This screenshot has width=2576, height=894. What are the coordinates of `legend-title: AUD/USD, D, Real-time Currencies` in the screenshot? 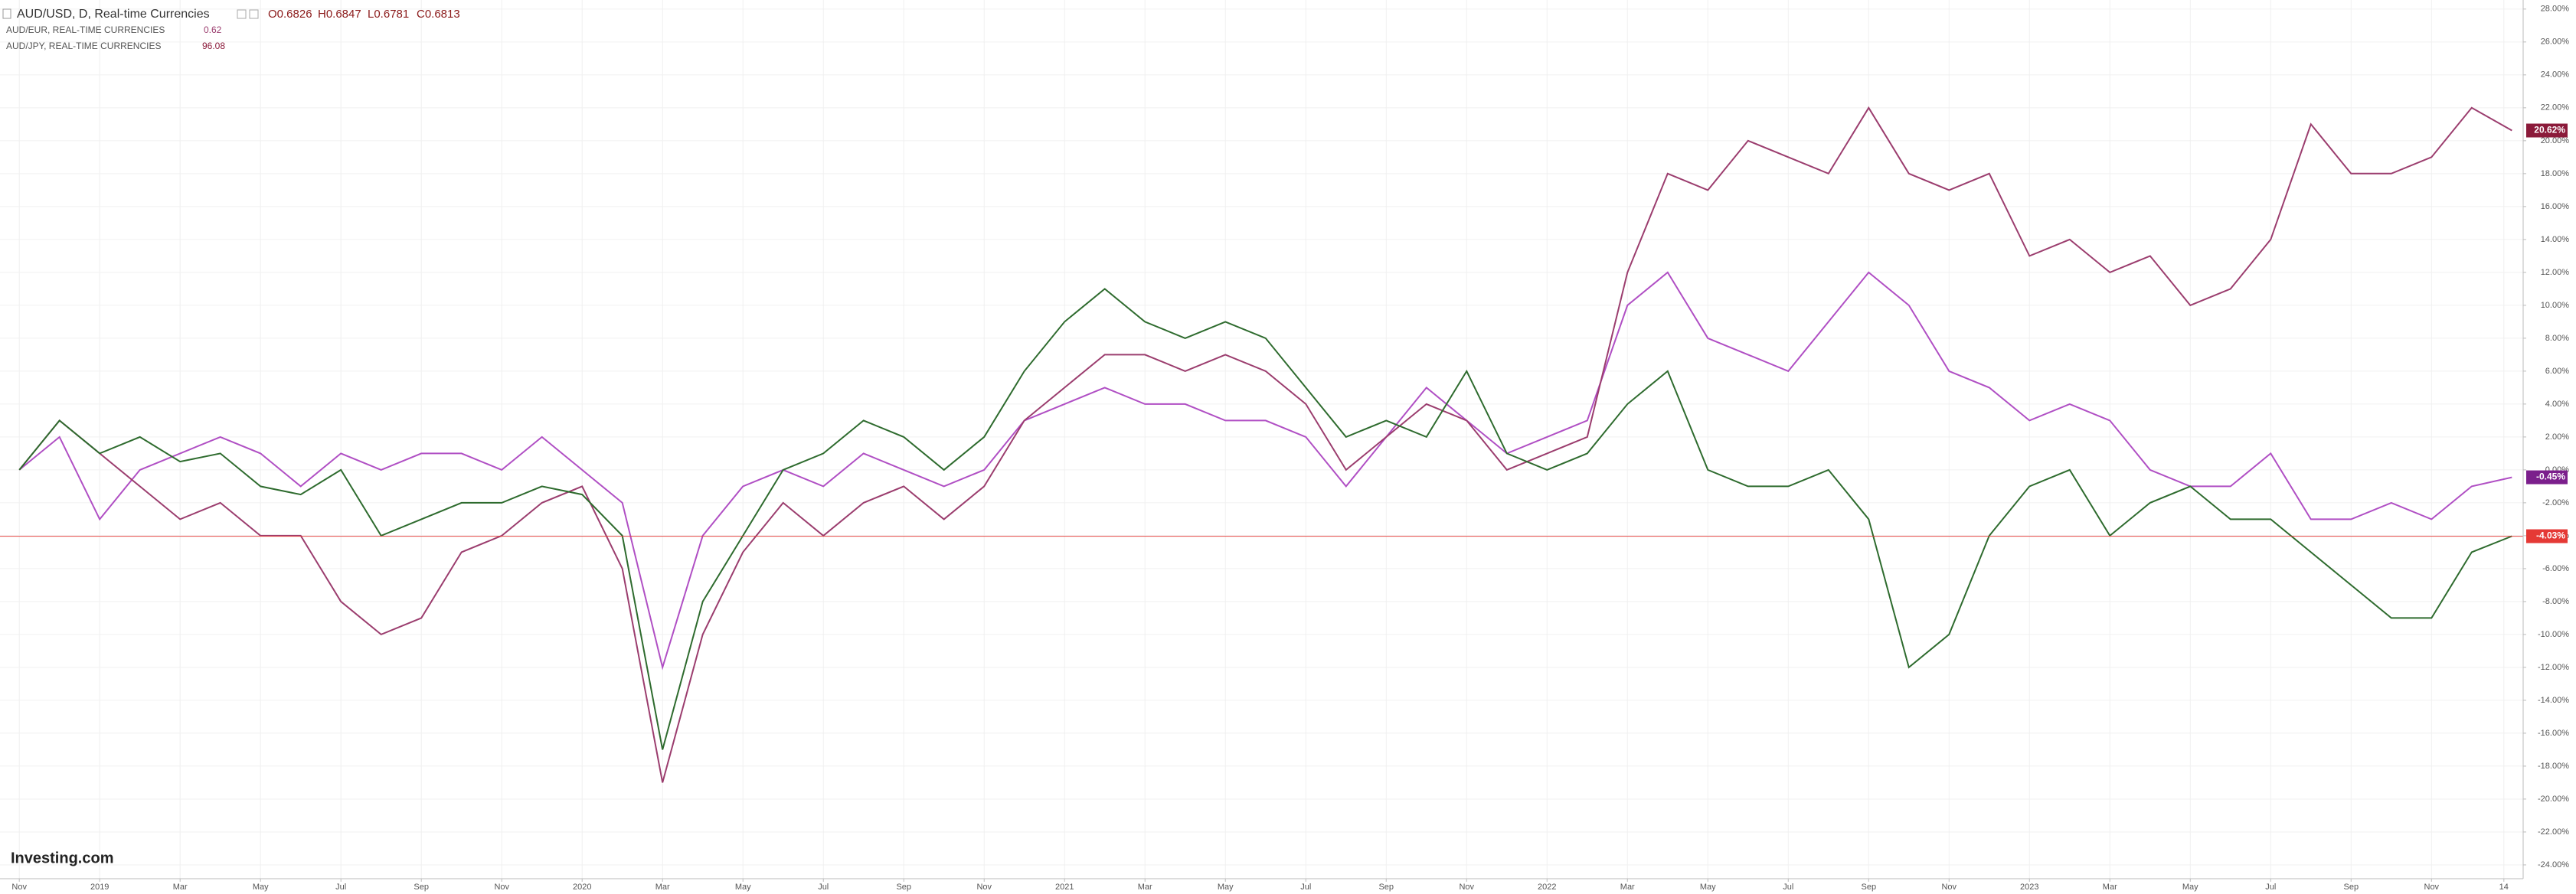 It's located at (113, 14).